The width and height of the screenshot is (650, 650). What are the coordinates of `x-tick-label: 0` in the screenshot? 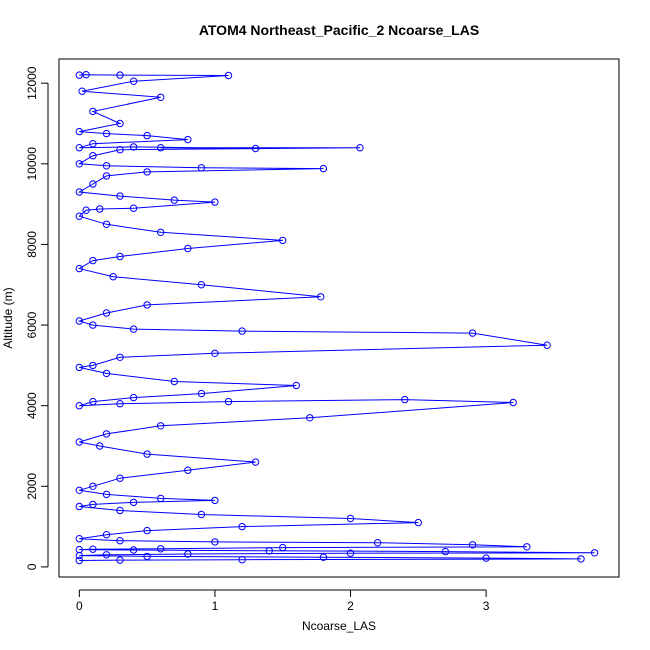 It's located at (79, 606).